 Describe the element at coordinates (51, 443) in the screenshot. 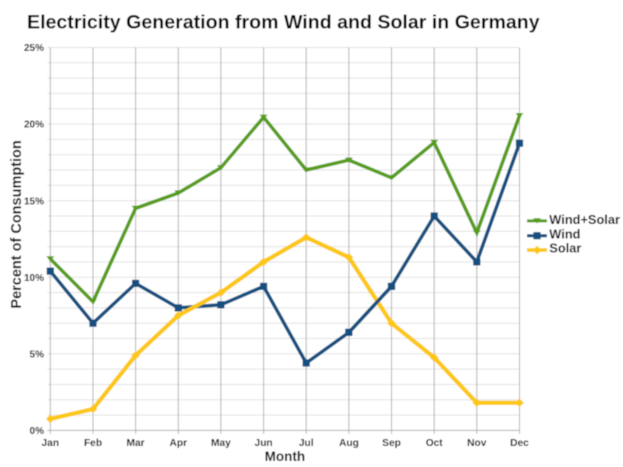

I see `svg-text: Jan` at that location.